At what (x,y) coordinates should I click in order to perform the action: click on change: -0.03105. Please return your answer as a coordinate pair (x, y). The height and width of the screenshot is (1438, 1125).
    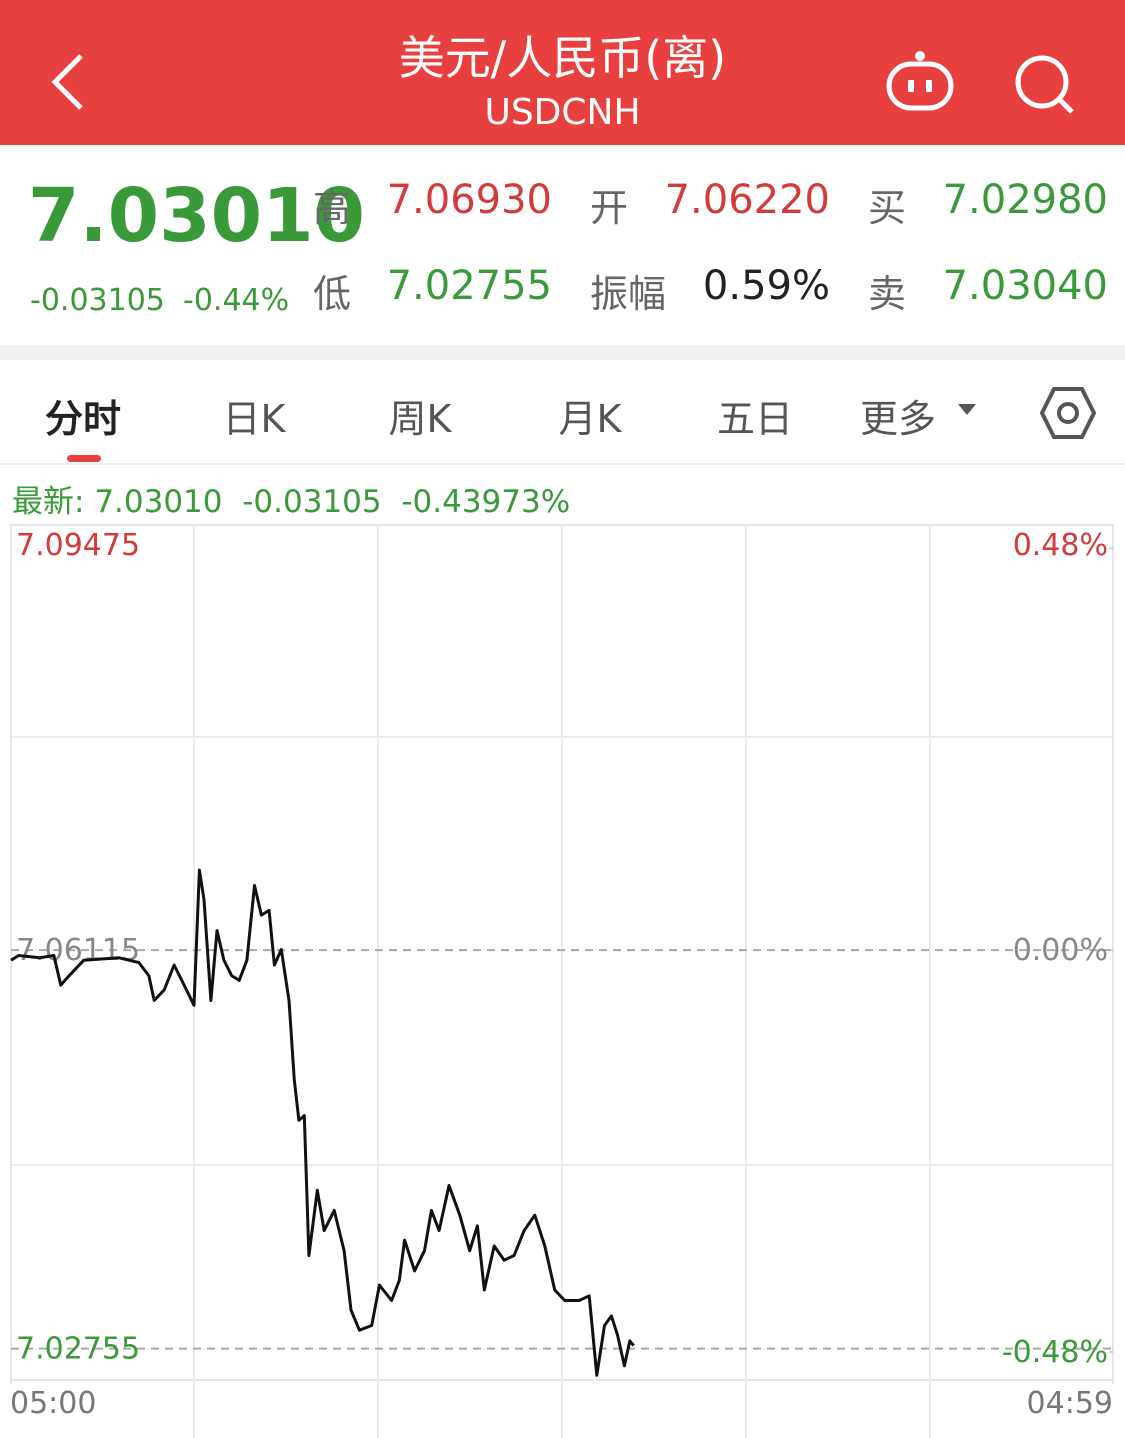
    Looking at the image, I should click on (97, 300).